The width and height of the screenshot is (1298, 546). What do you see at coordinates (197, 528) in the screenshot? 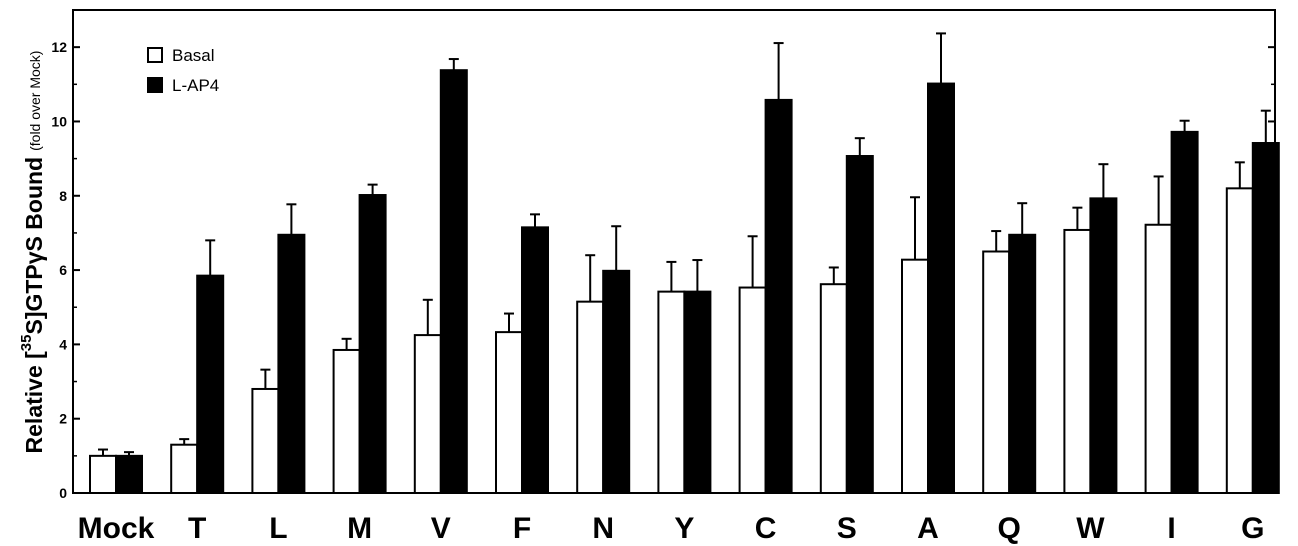
I see `x-tick-label-T: T` at bounding box center [197, 528].